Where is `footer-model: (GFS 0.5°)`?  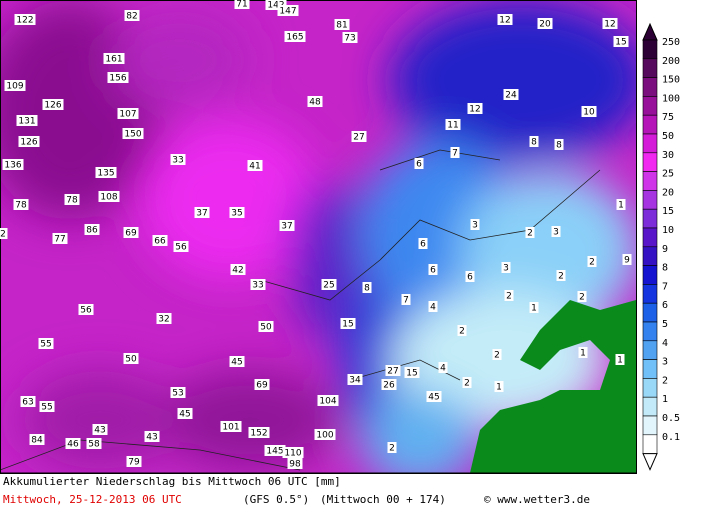
footer-model: (GFS 0.5°) is located at coordinates (276, 499).